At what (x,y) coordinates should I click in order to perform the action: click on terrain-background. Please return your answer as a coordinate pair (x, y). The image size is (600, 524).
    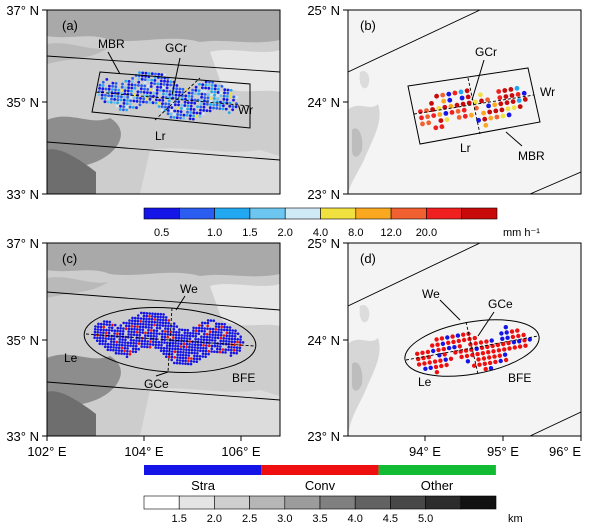
    Looking at the image, I should click on (464, 102).